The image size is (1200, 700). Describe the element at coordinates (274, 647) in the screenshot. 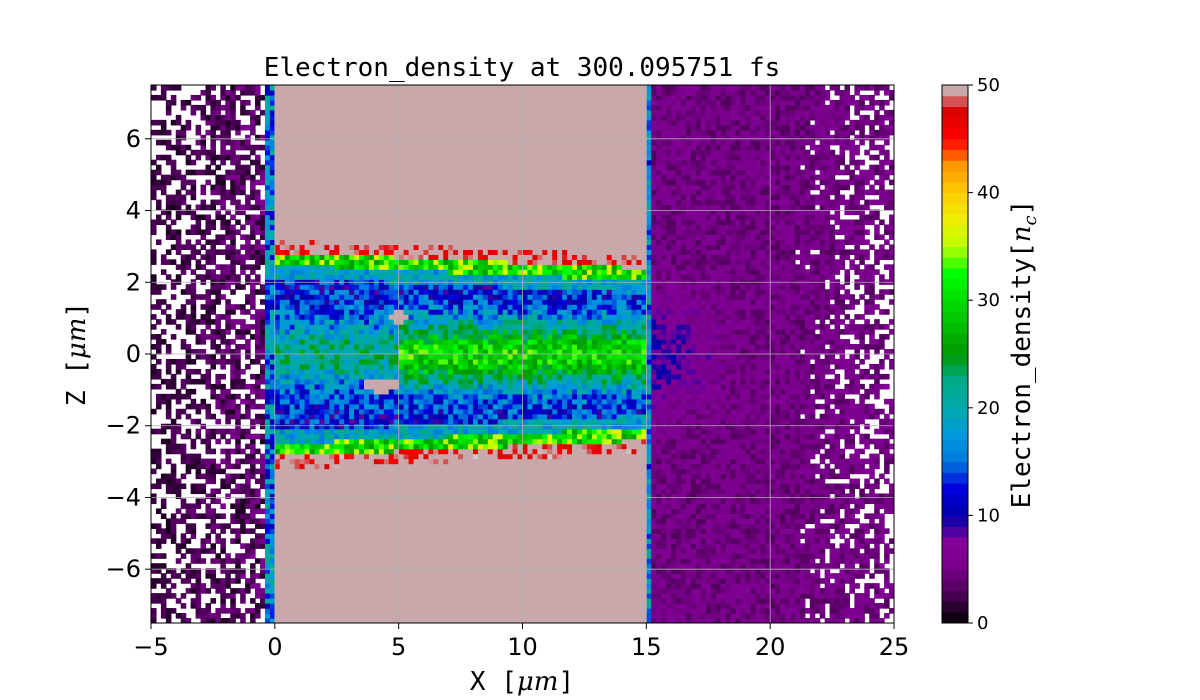

I see `x-tick-label: 0` at that location.